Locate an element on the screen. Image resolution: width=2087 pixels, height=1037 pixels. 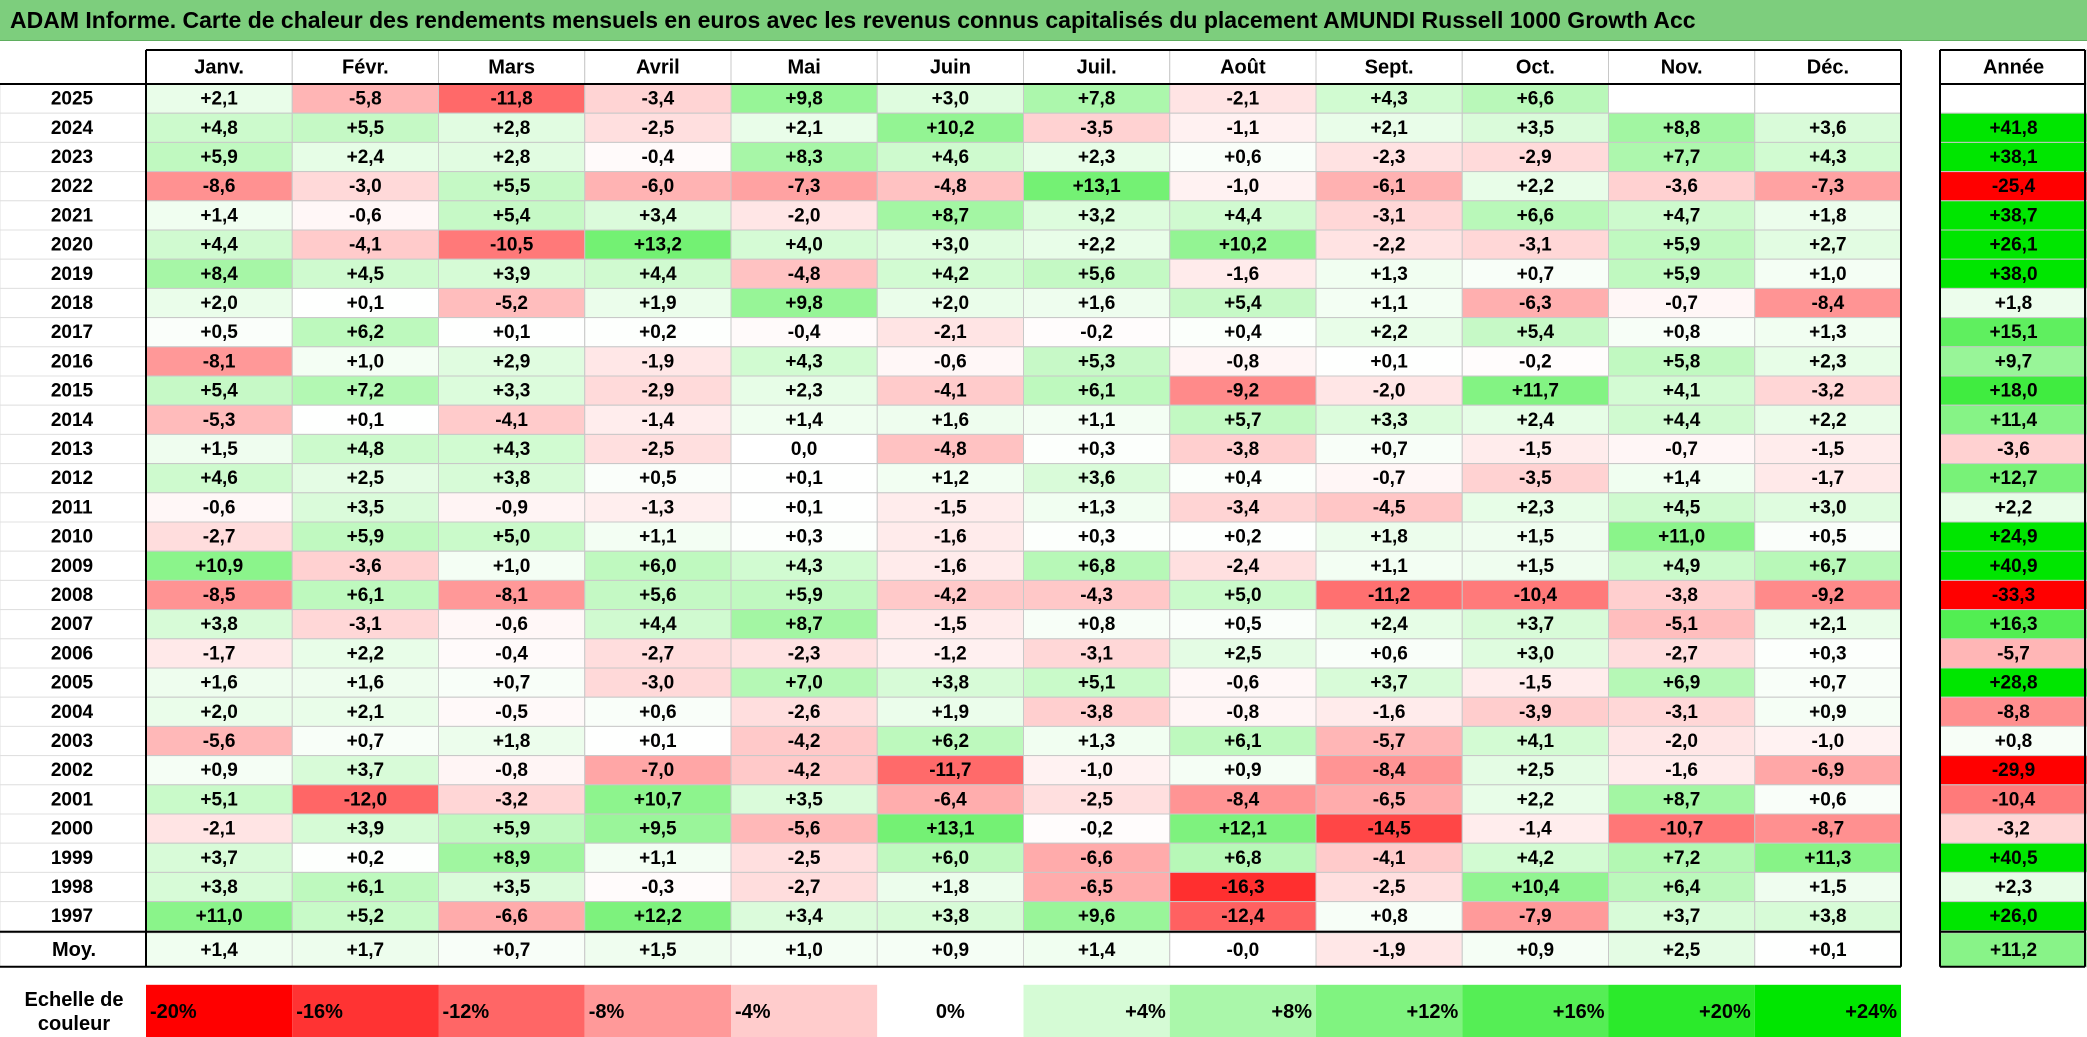
month-value-label: +11,3 is located at coordinates (1827, 858).